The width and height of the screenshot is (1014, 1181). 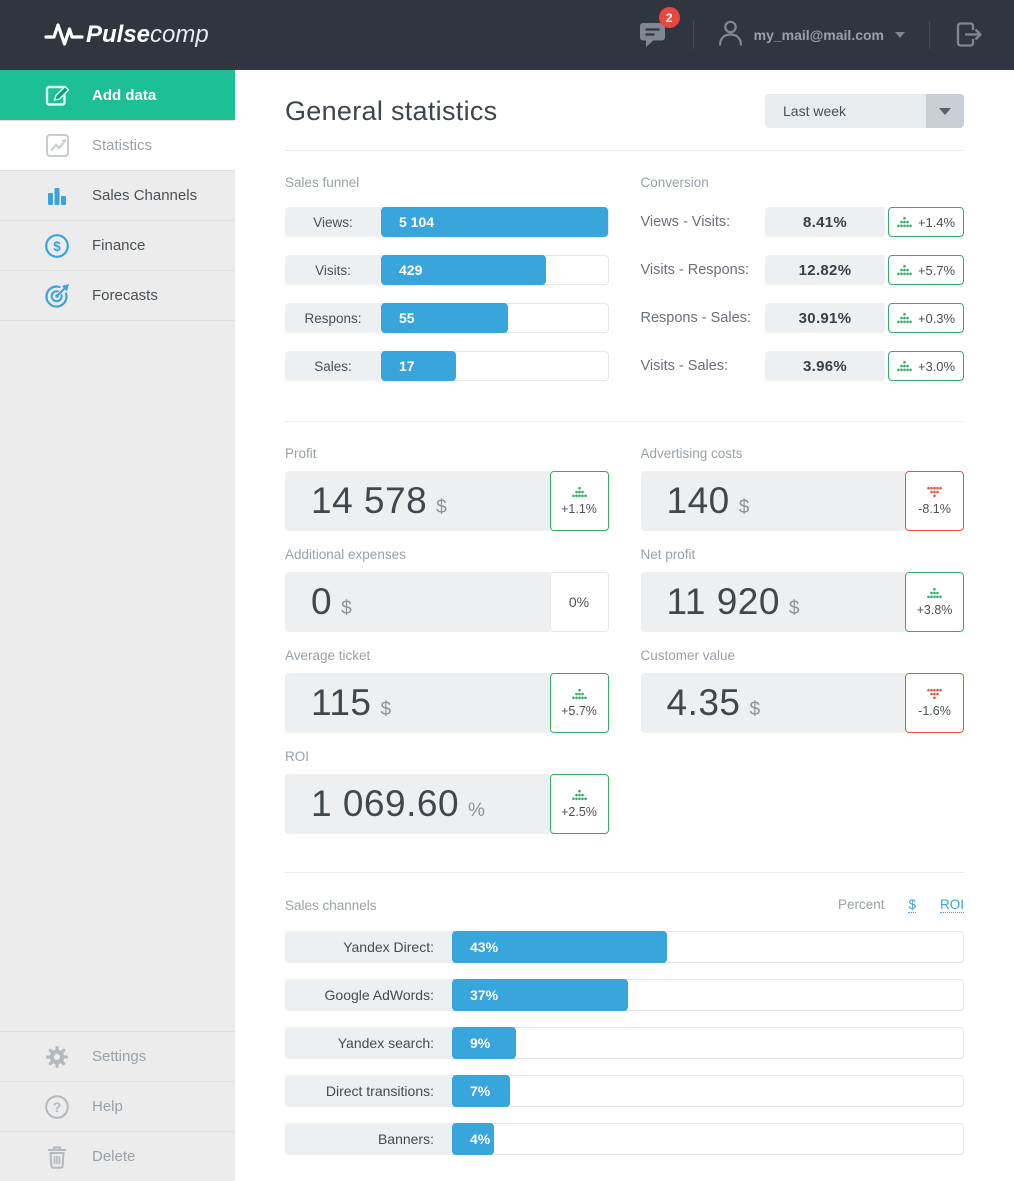 I want to click on conversion-value: 30.91%, so click(x=825, y=318).